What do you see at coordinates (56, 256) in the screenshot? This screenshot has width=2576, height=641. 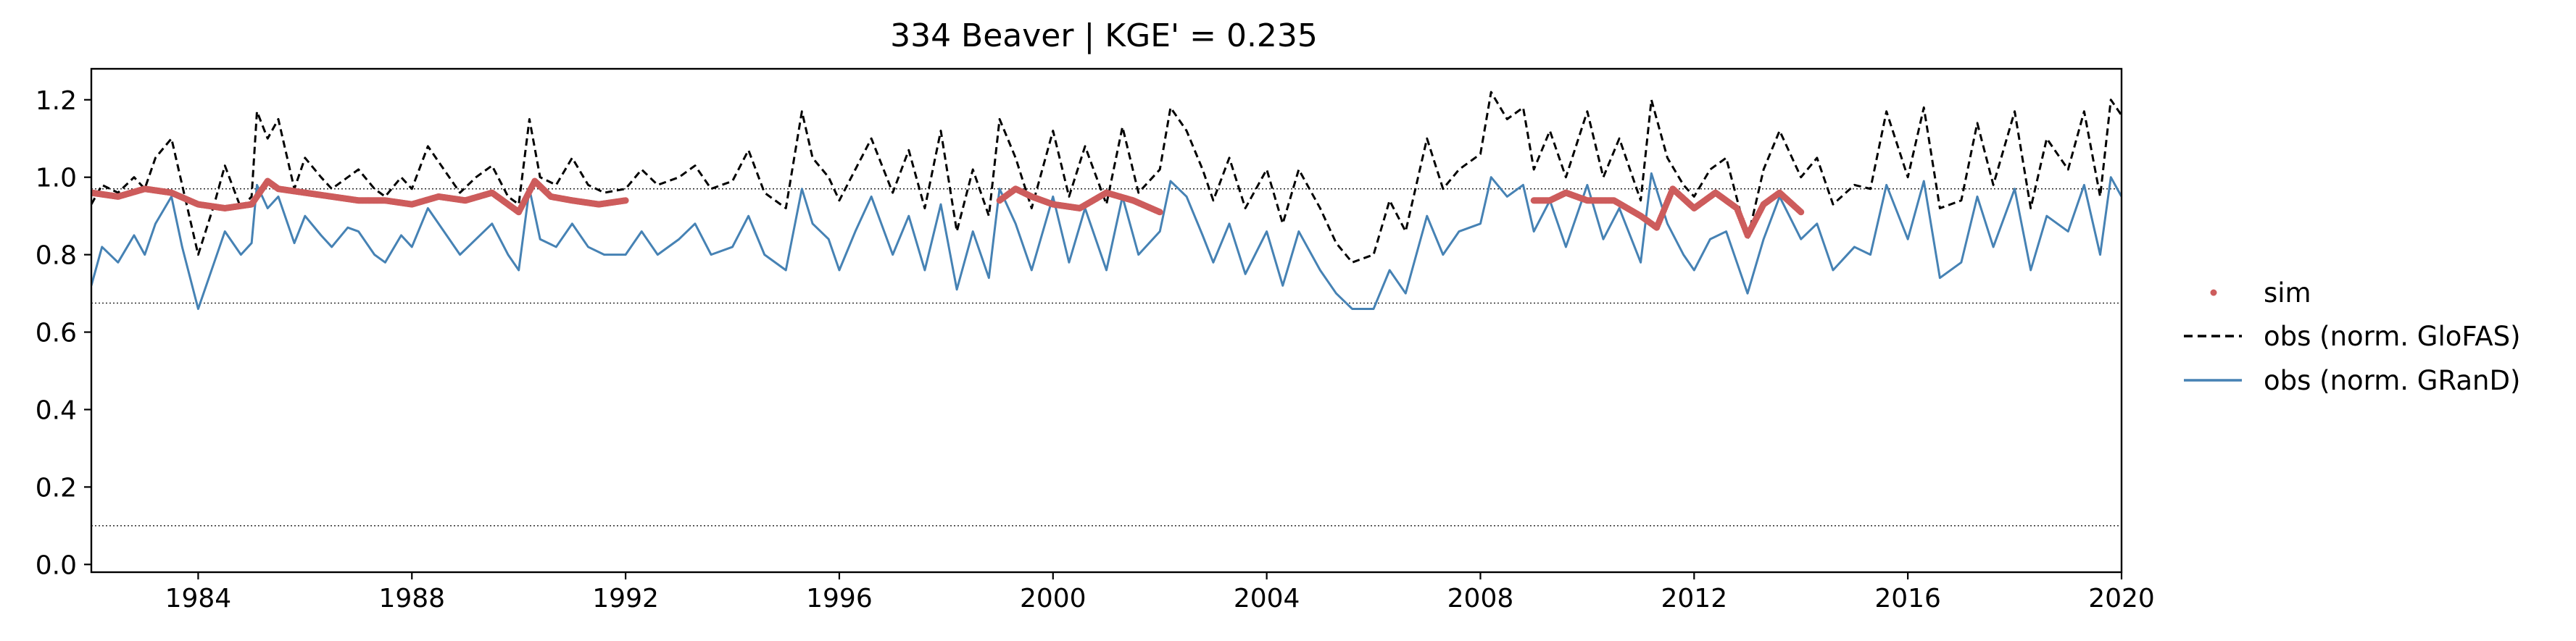 I see `y-tick-label: 0.8` at bounding box center [56, 256].